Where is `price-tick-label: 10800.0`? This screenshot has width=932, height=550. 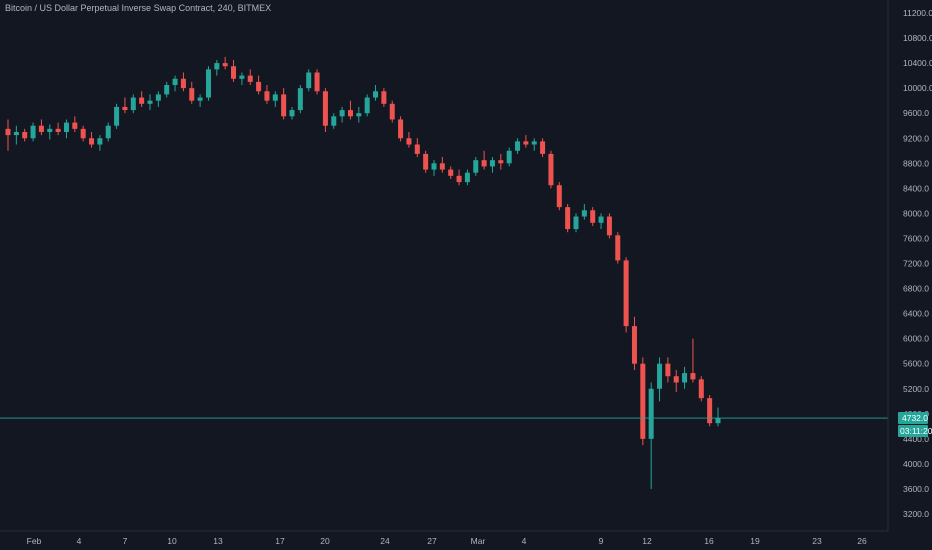 price-tick-label: 10800.0 is located at coordinates (917, 38).